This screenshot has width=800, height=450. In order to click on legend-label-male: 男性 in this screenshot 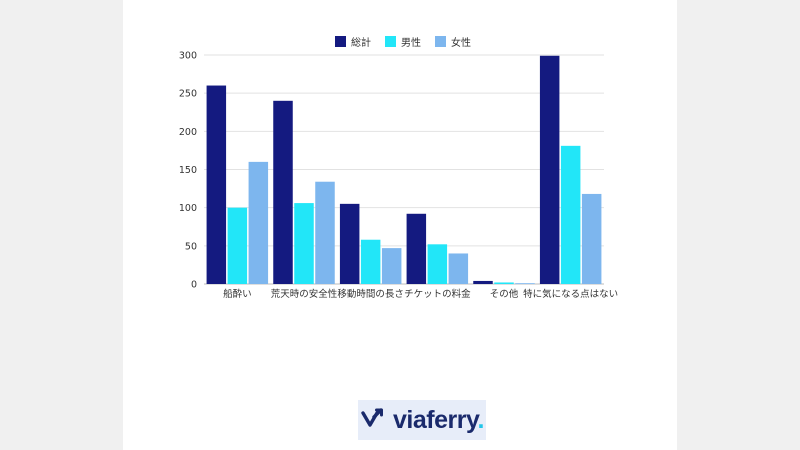, I will do `click(411, 43)`.